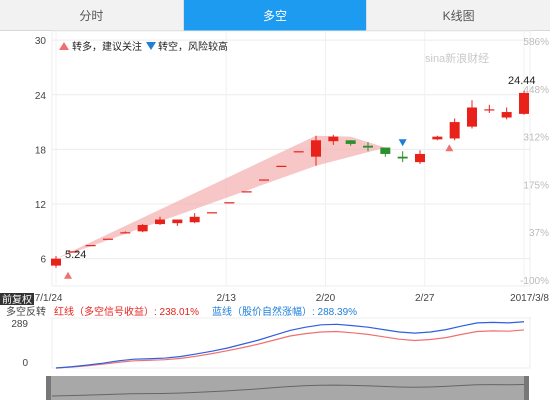 The image size is (550, 409). Describe the element at coordinates (534, 281) in the screenshot. I see `right-tick-label: -100%` at that location.